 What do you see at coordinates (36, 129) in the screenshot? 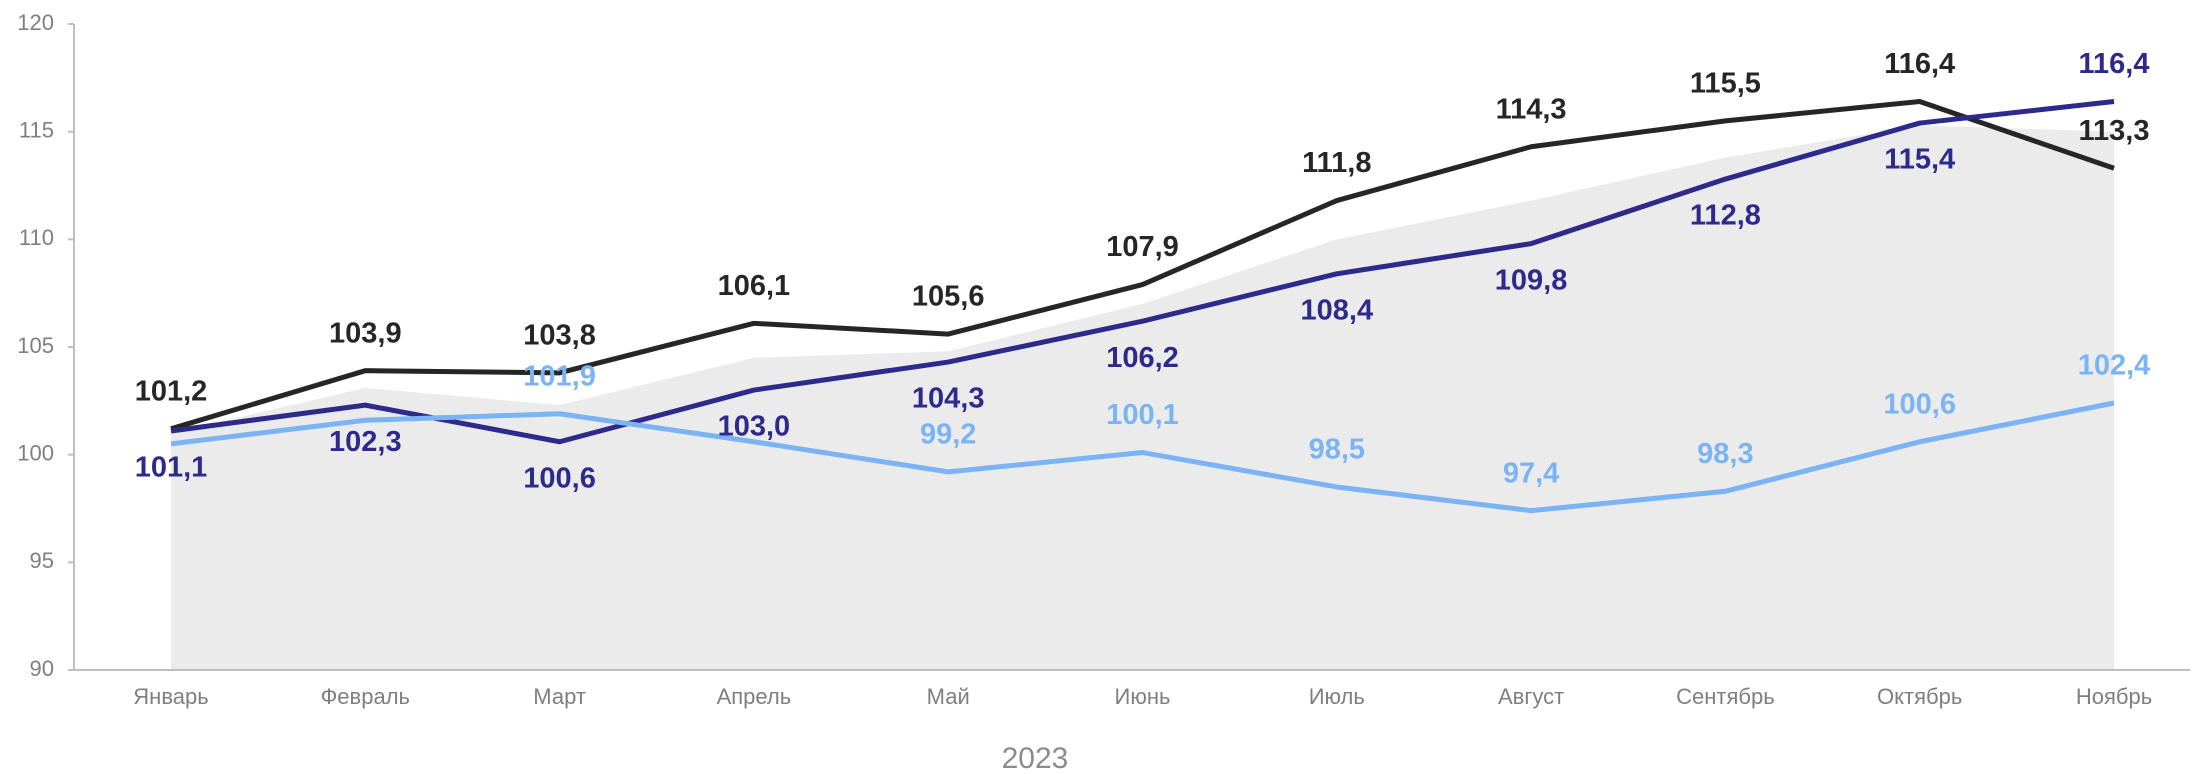
I see `y-tick-label: 115` at bounding box center [36, 129].